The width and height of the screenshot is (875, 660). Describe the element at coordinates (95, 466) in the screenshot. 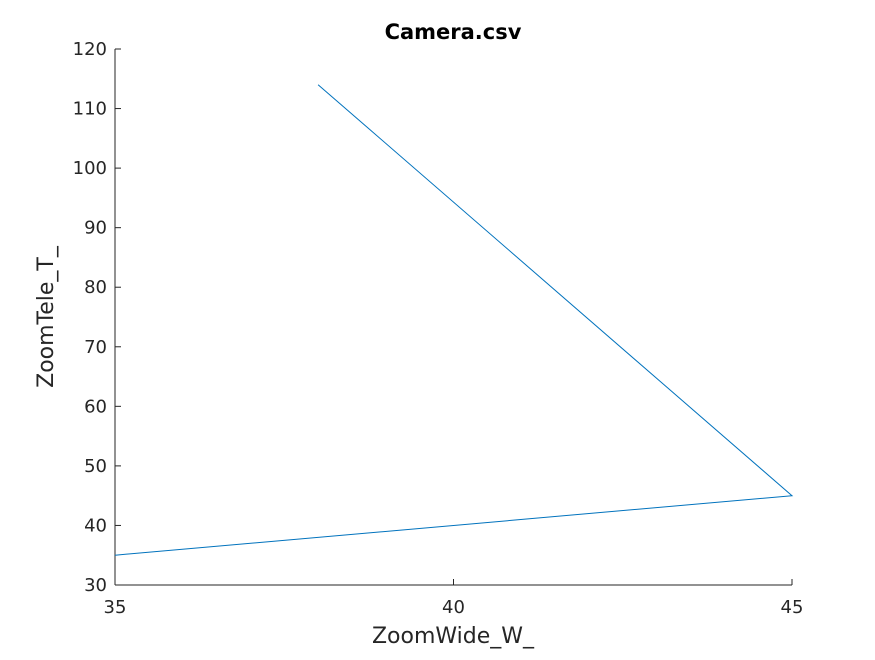

I see `y-tick-label: 50` at that location.